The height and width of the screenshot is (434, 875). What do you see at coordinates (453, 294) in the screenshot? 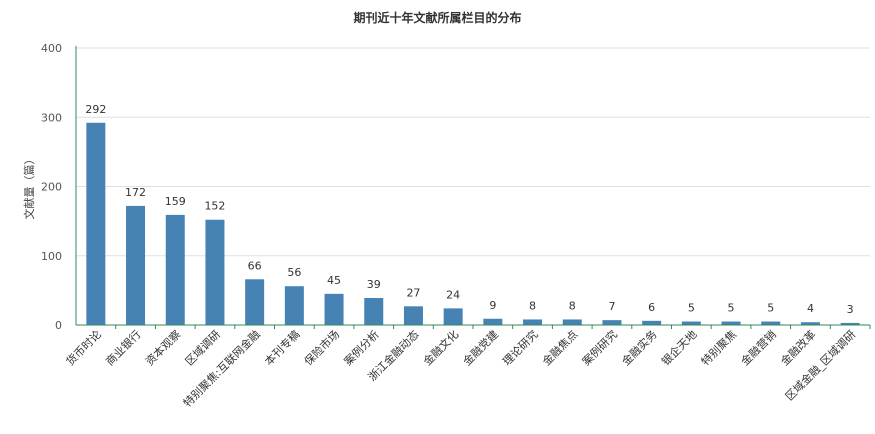
I see `data-label: 24` at bounding box center [453, 294].